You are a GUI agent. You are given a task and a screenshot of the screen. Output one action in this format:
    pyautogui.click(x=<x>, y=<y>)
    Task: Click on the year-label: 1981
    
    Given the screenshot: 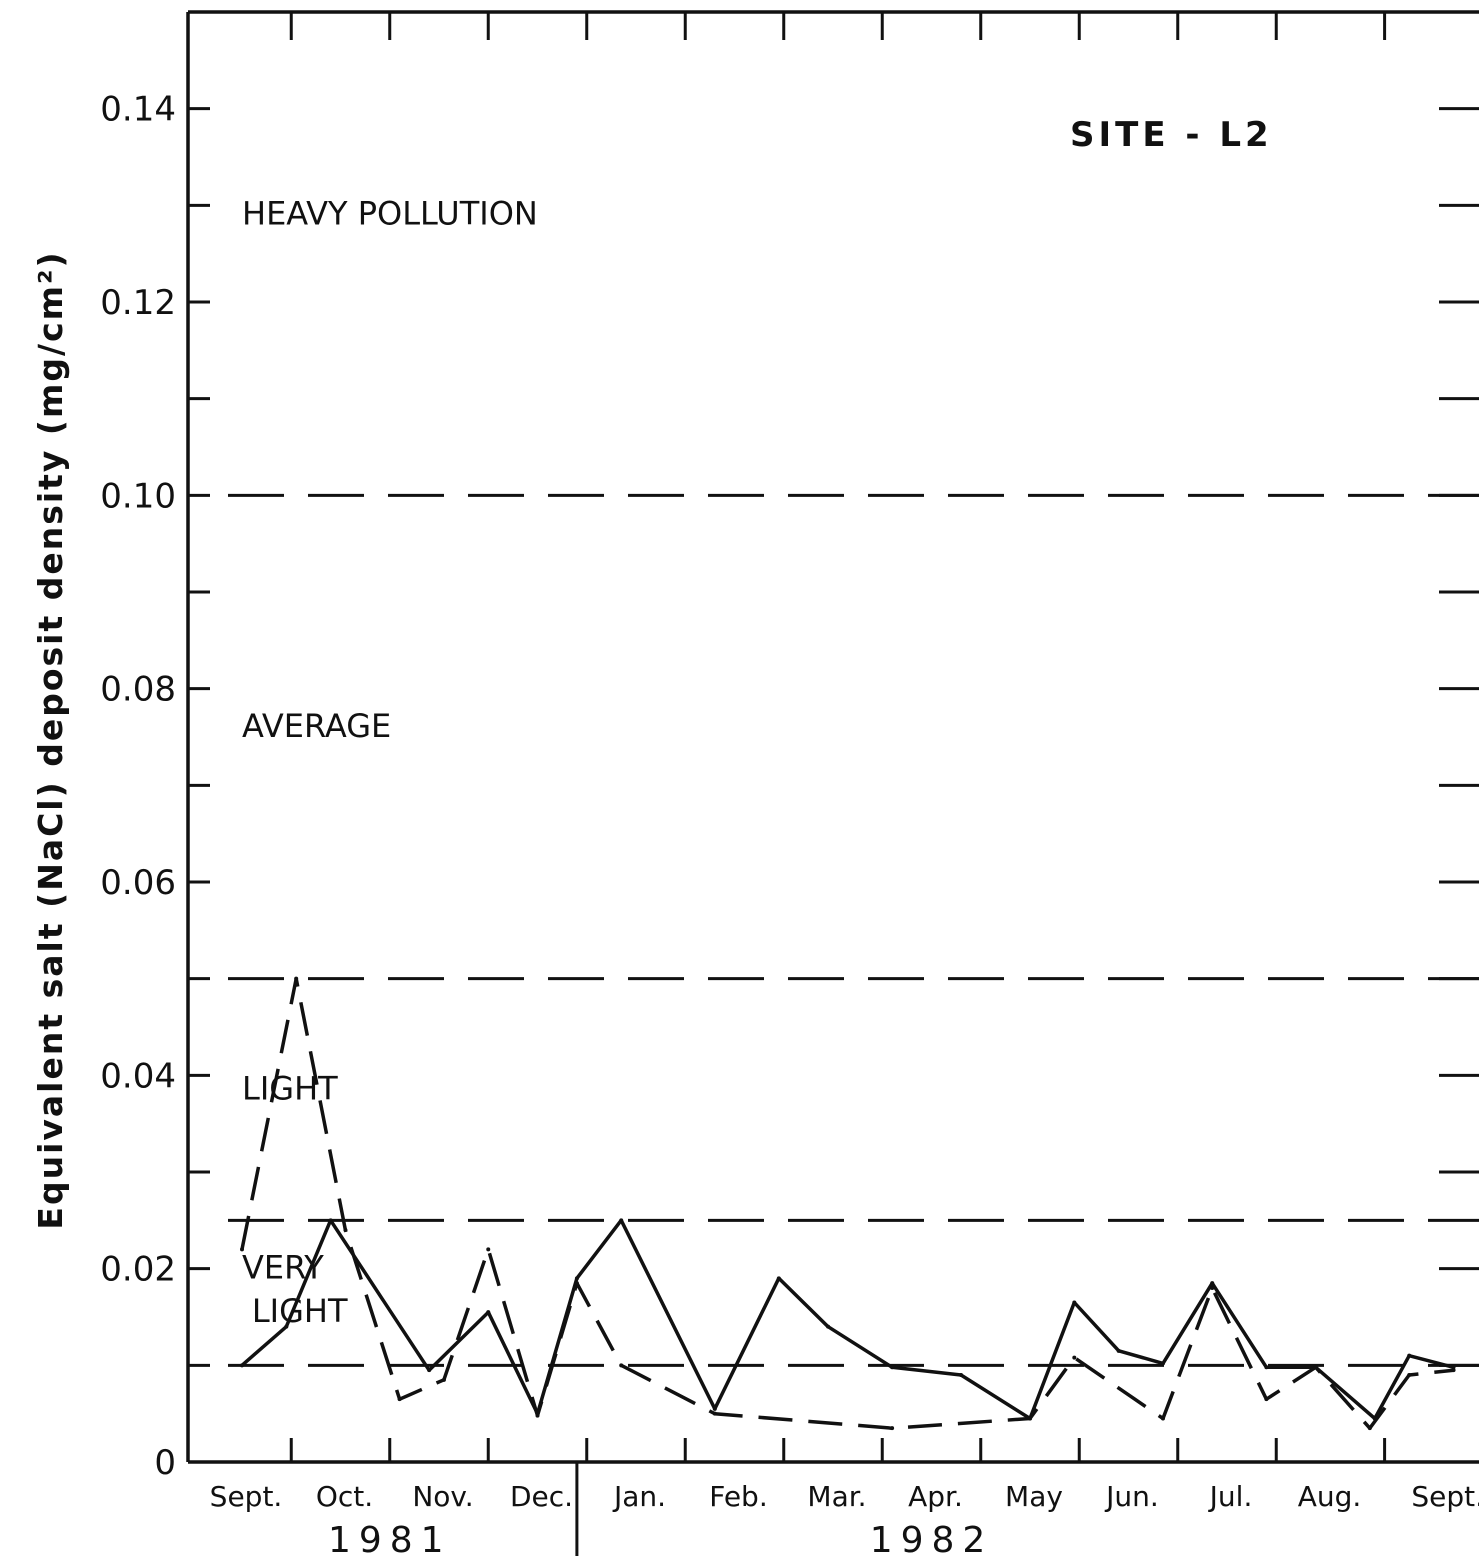 What is the action you would take?
    pyautogui.click(x=390, y=1540)
    